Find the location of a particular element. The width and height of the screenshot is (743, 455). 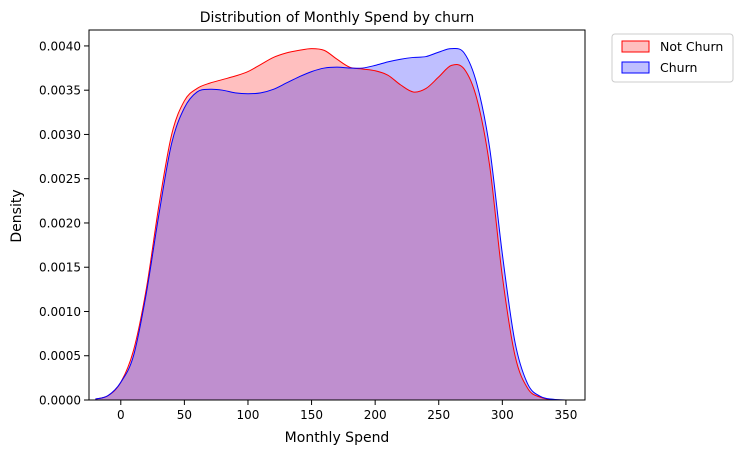

legend-frame is located at coordinates (672, 58).